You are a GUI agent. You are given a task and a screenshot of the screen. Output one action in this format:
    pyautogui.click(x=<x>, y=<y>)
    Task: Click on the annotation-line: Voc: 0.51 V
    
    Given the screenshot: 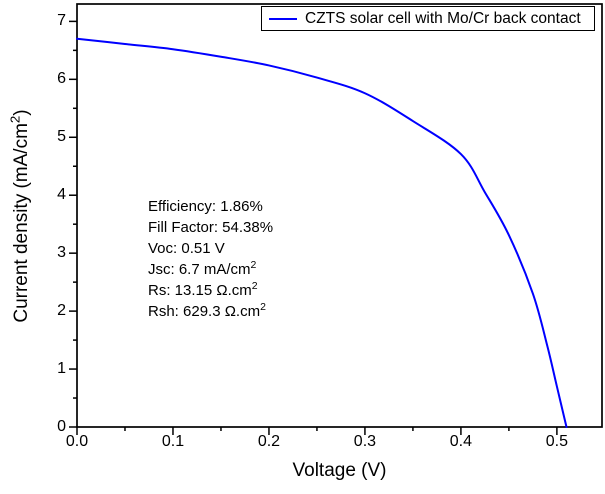 What is the action you would take?
    pyautogui.click(x=186, y=248)
    